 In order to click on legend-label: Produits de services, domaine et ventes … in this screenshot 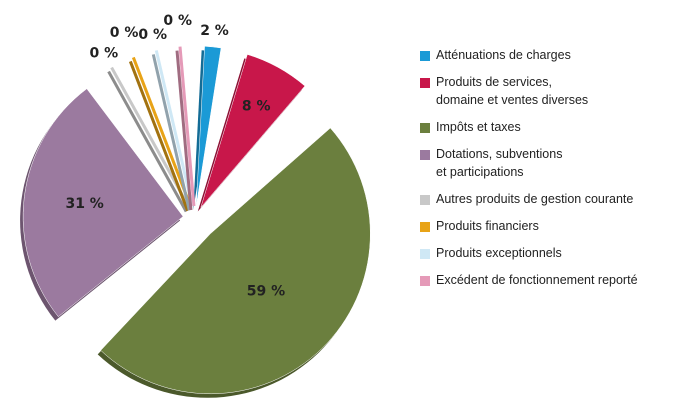, I will do `click(512, 91)`.